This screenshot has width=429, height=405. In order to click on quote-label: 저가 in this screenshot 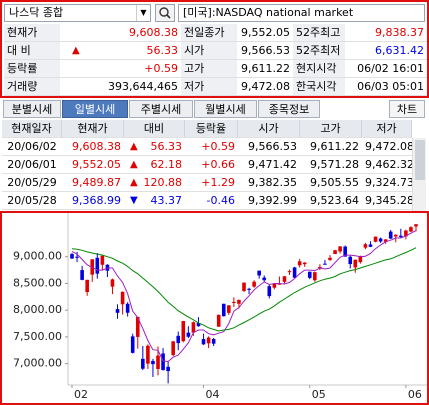, I will do `click(209, 87)`.